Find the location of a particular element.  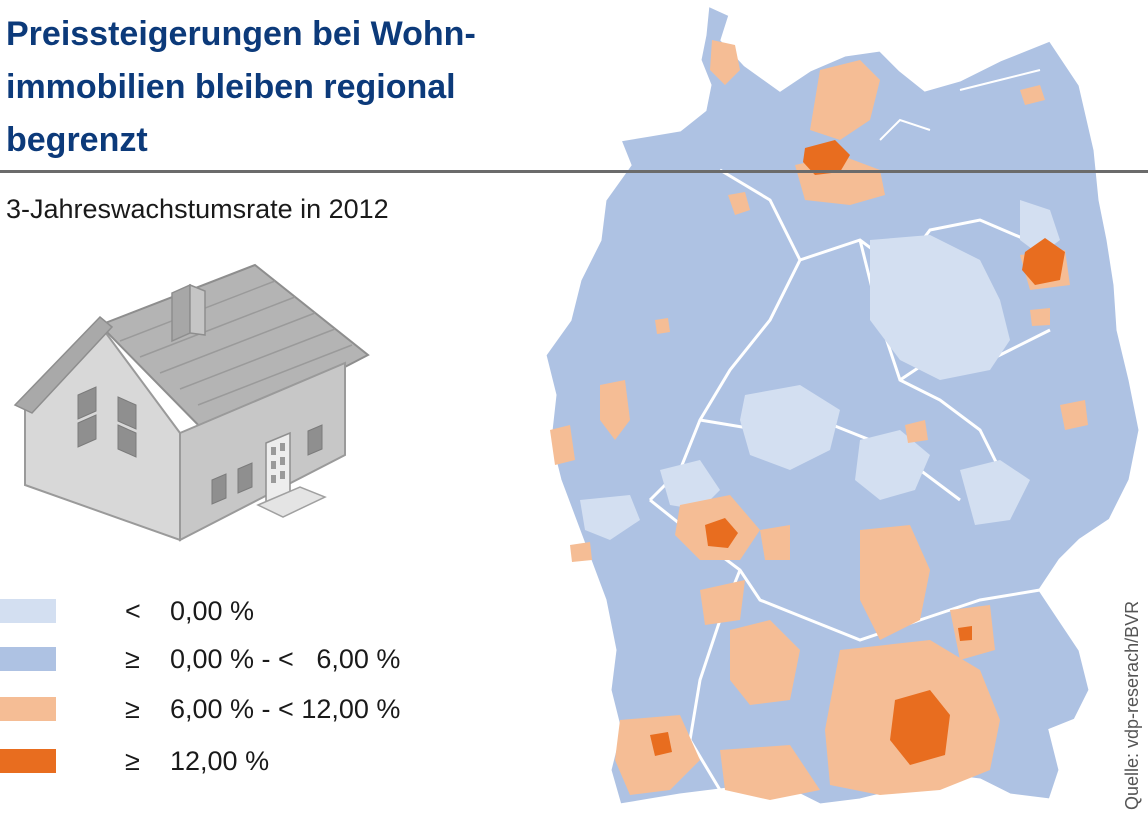

region-thuringia-light is located at coordinates (892, 465).